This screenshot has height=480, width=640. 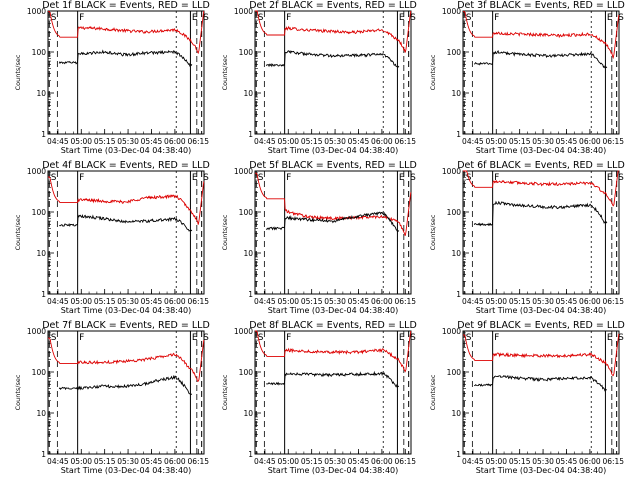 I want to click on panel-title: Det 5f BLACK = Events, RED = LLD, so click(x=333, y=165).